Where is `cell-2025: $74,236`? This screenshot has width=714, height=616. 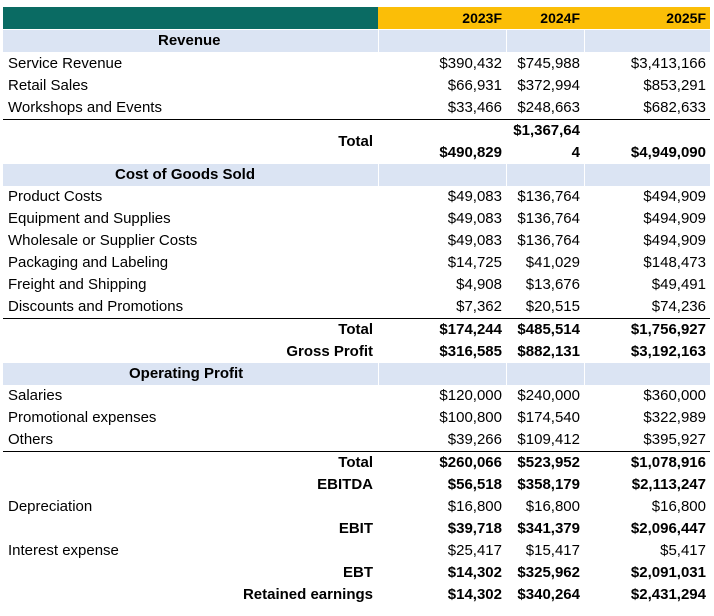
cell-2025: $74,236 is located at coordinates (678, 306).